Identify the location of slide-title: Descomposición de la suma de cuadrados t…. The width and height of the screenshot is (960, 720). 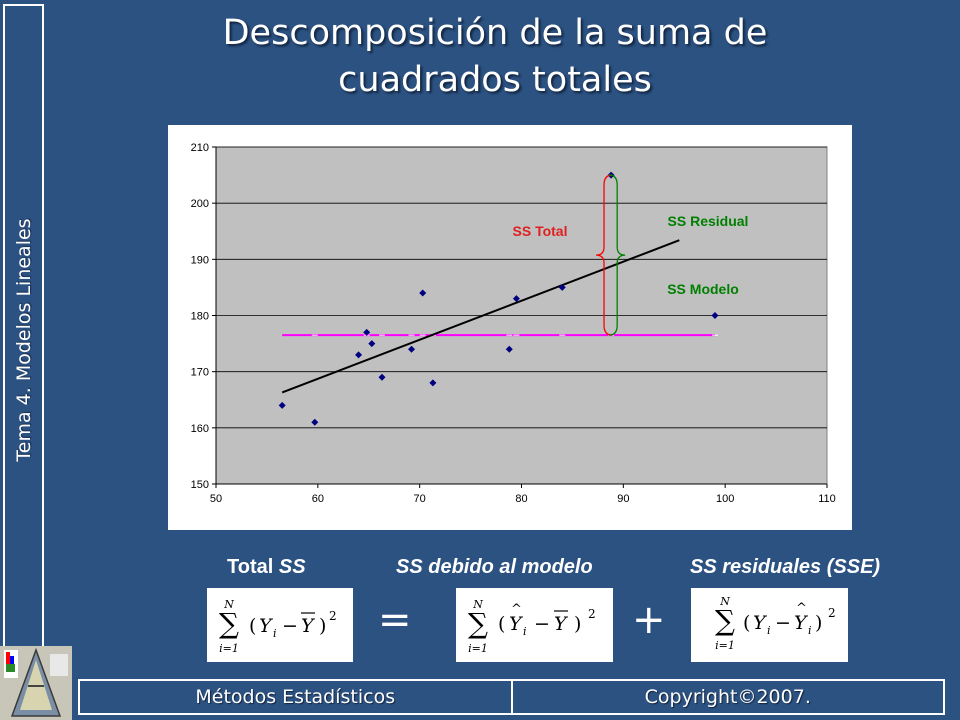
(495, 57).